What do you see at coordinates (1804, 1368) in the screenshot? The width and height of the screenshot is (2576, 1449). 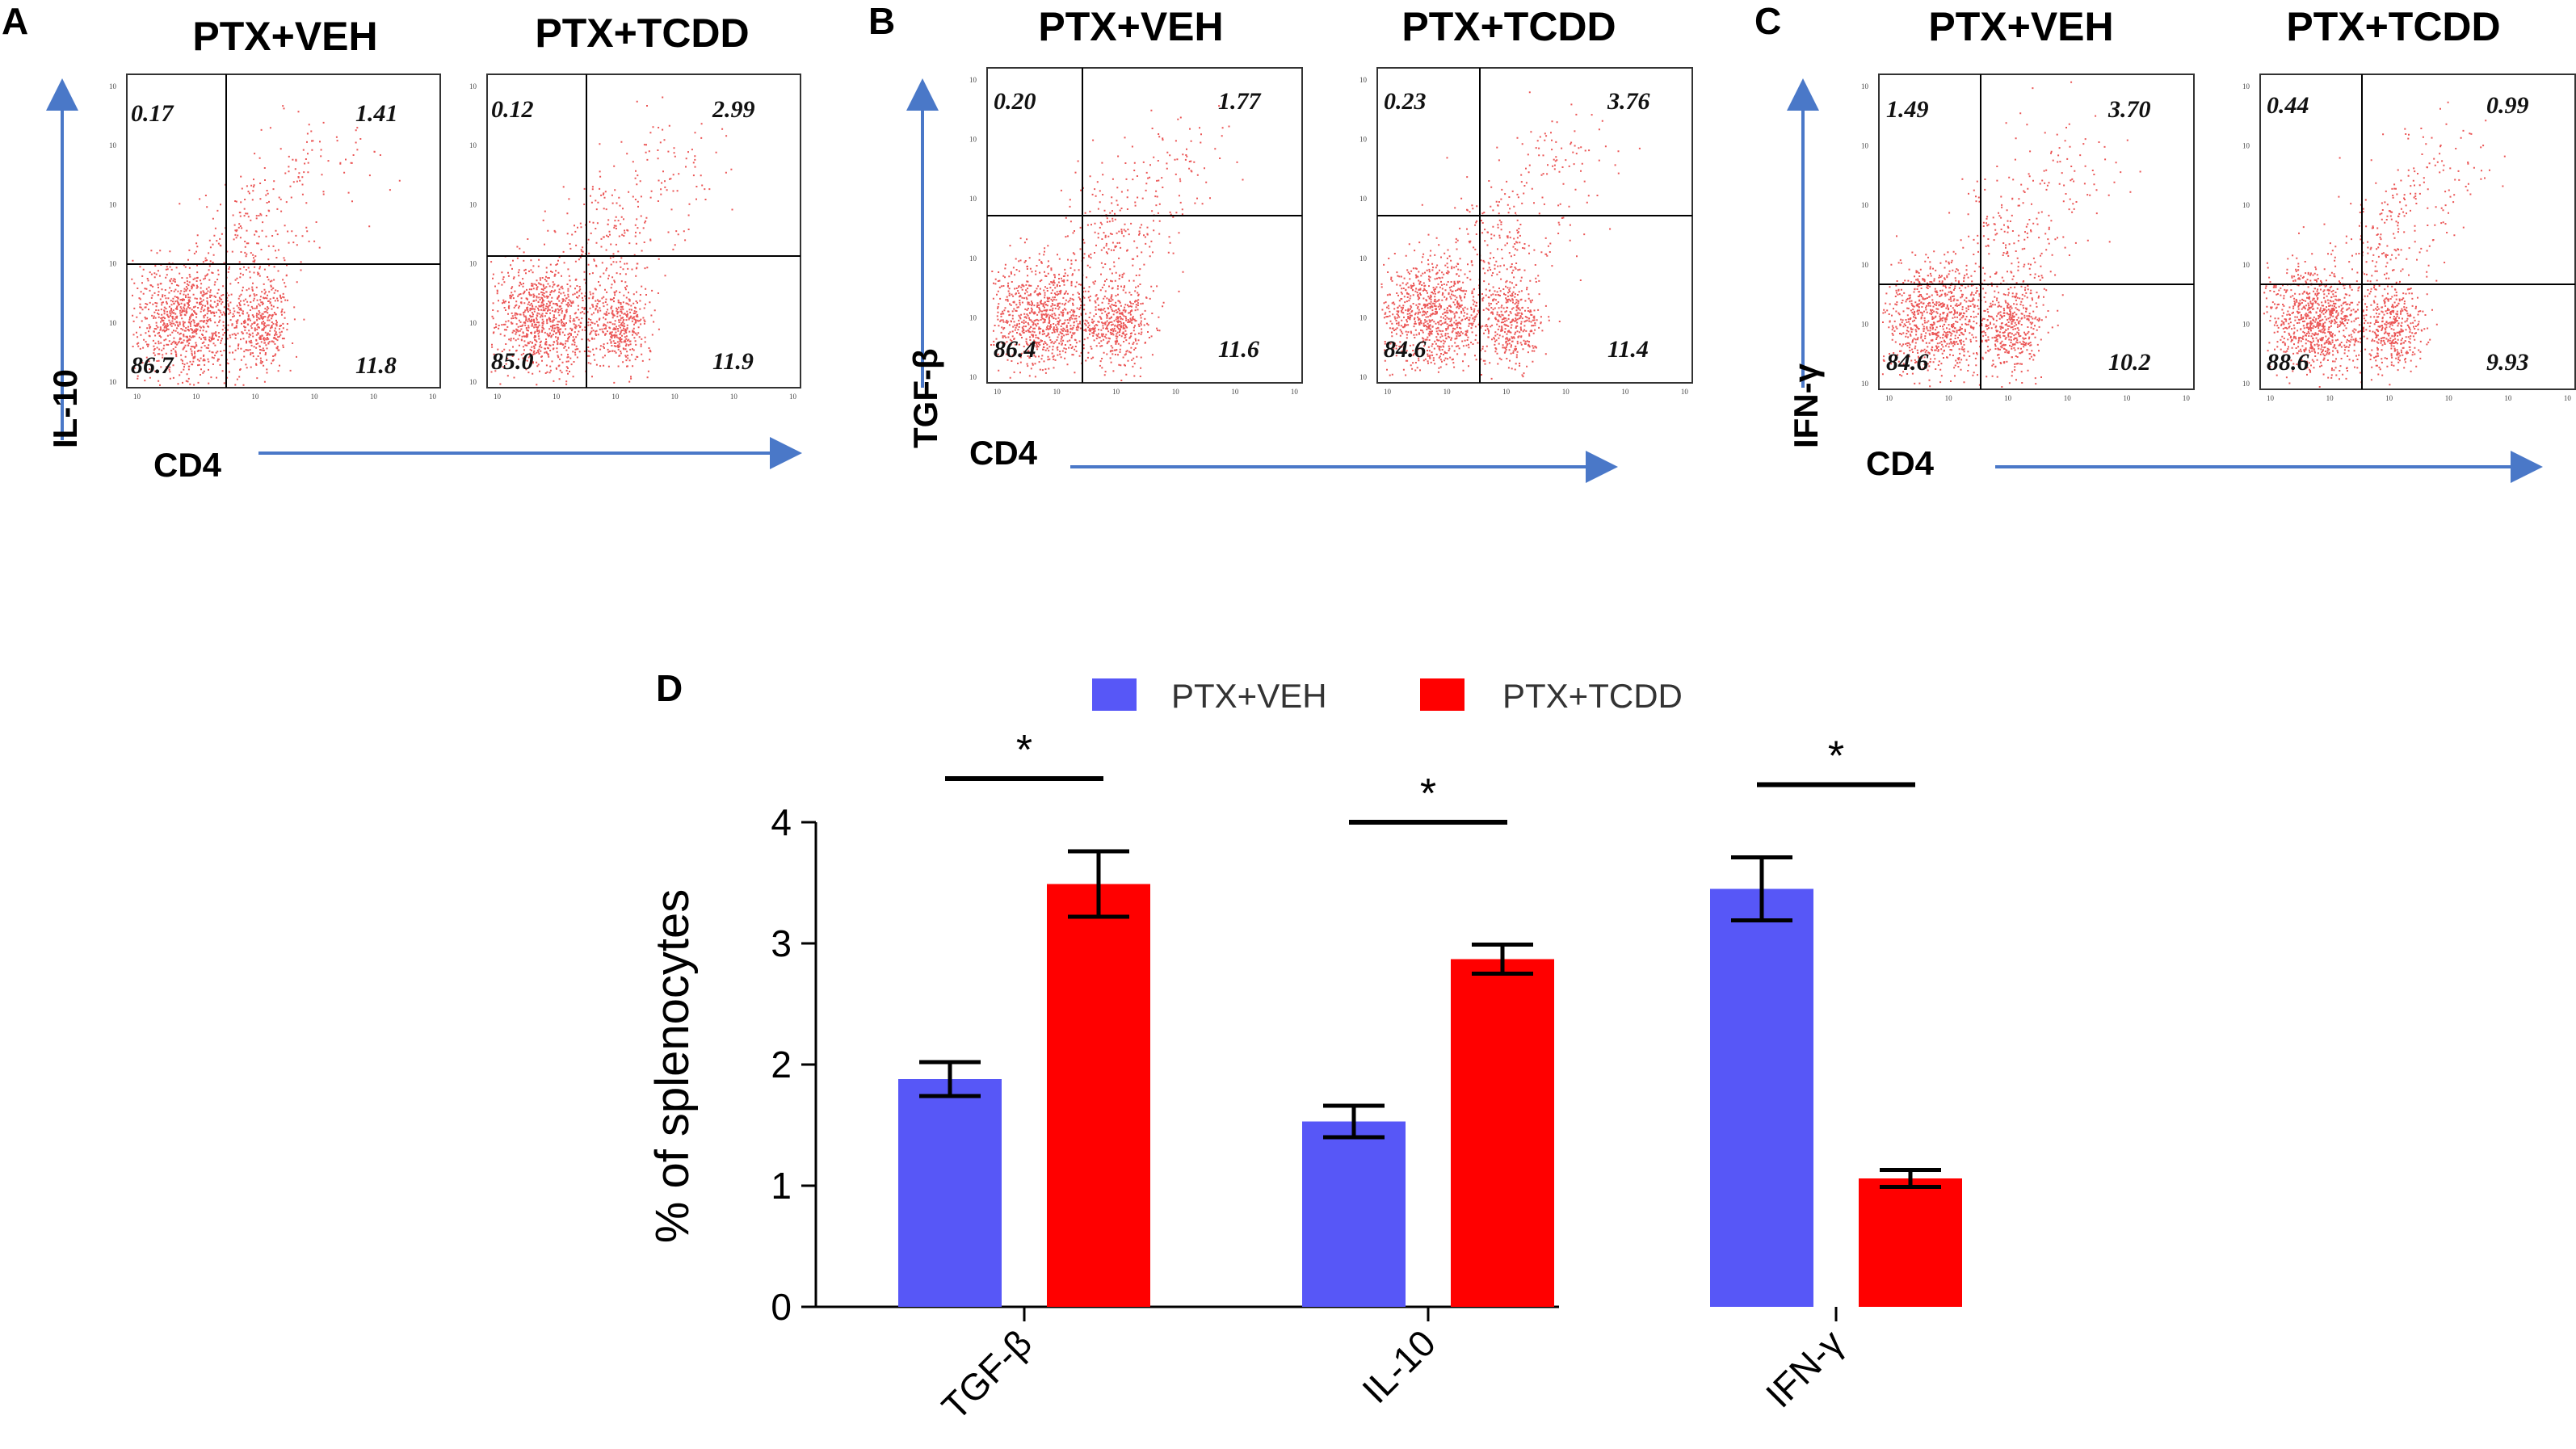 I see `category-label: IFN-γ` at bounding box center [1804, 1368].